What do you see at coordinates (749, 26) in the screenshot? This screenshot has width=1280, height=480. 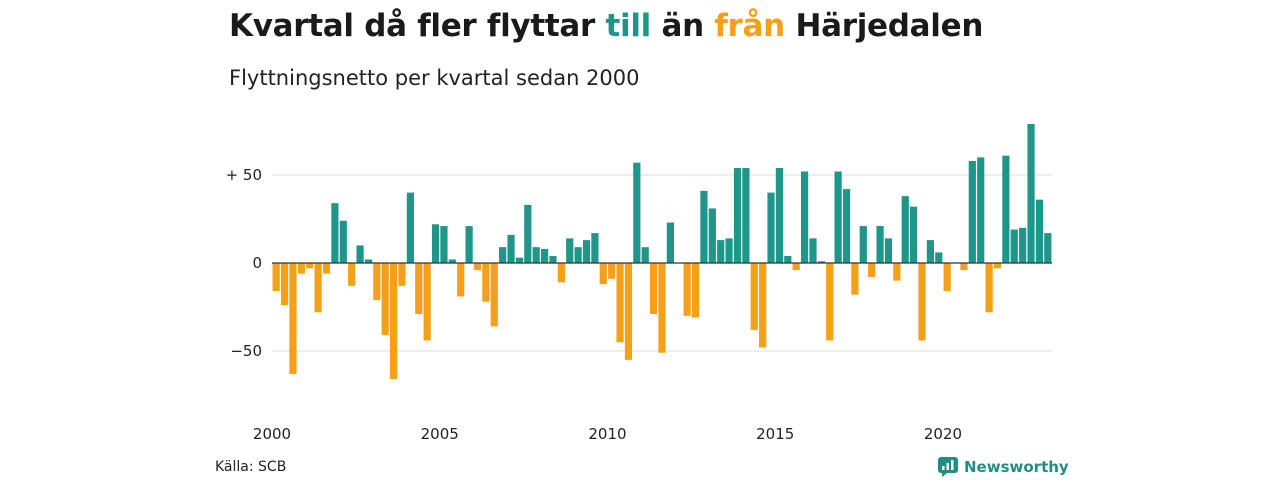 I see `title-word-out: från` at bounding box center [749, 26].